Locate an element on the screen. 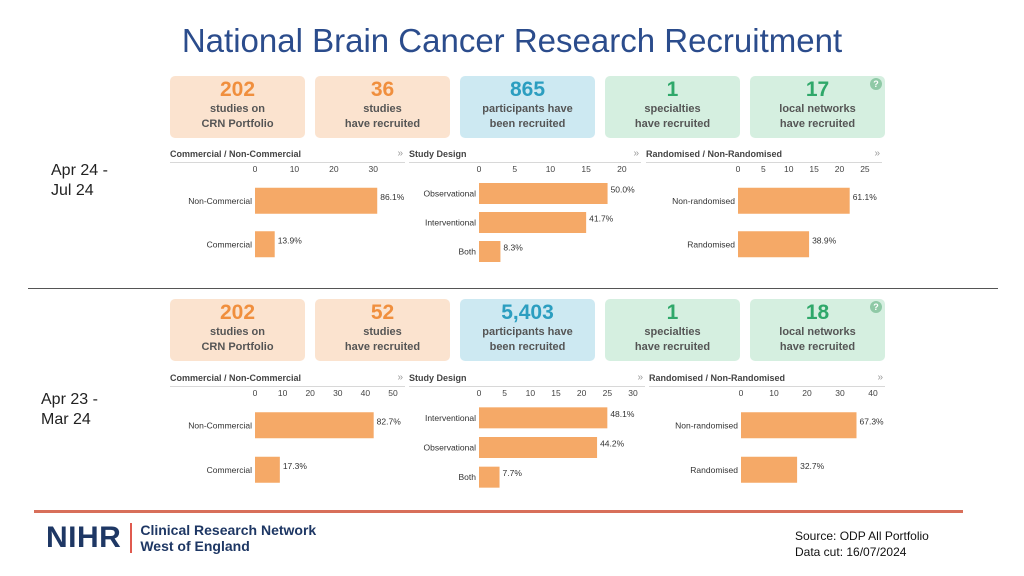 This screenshot has width=1024, height=576. category-label: Commercial is located at coordinates (229, 244).